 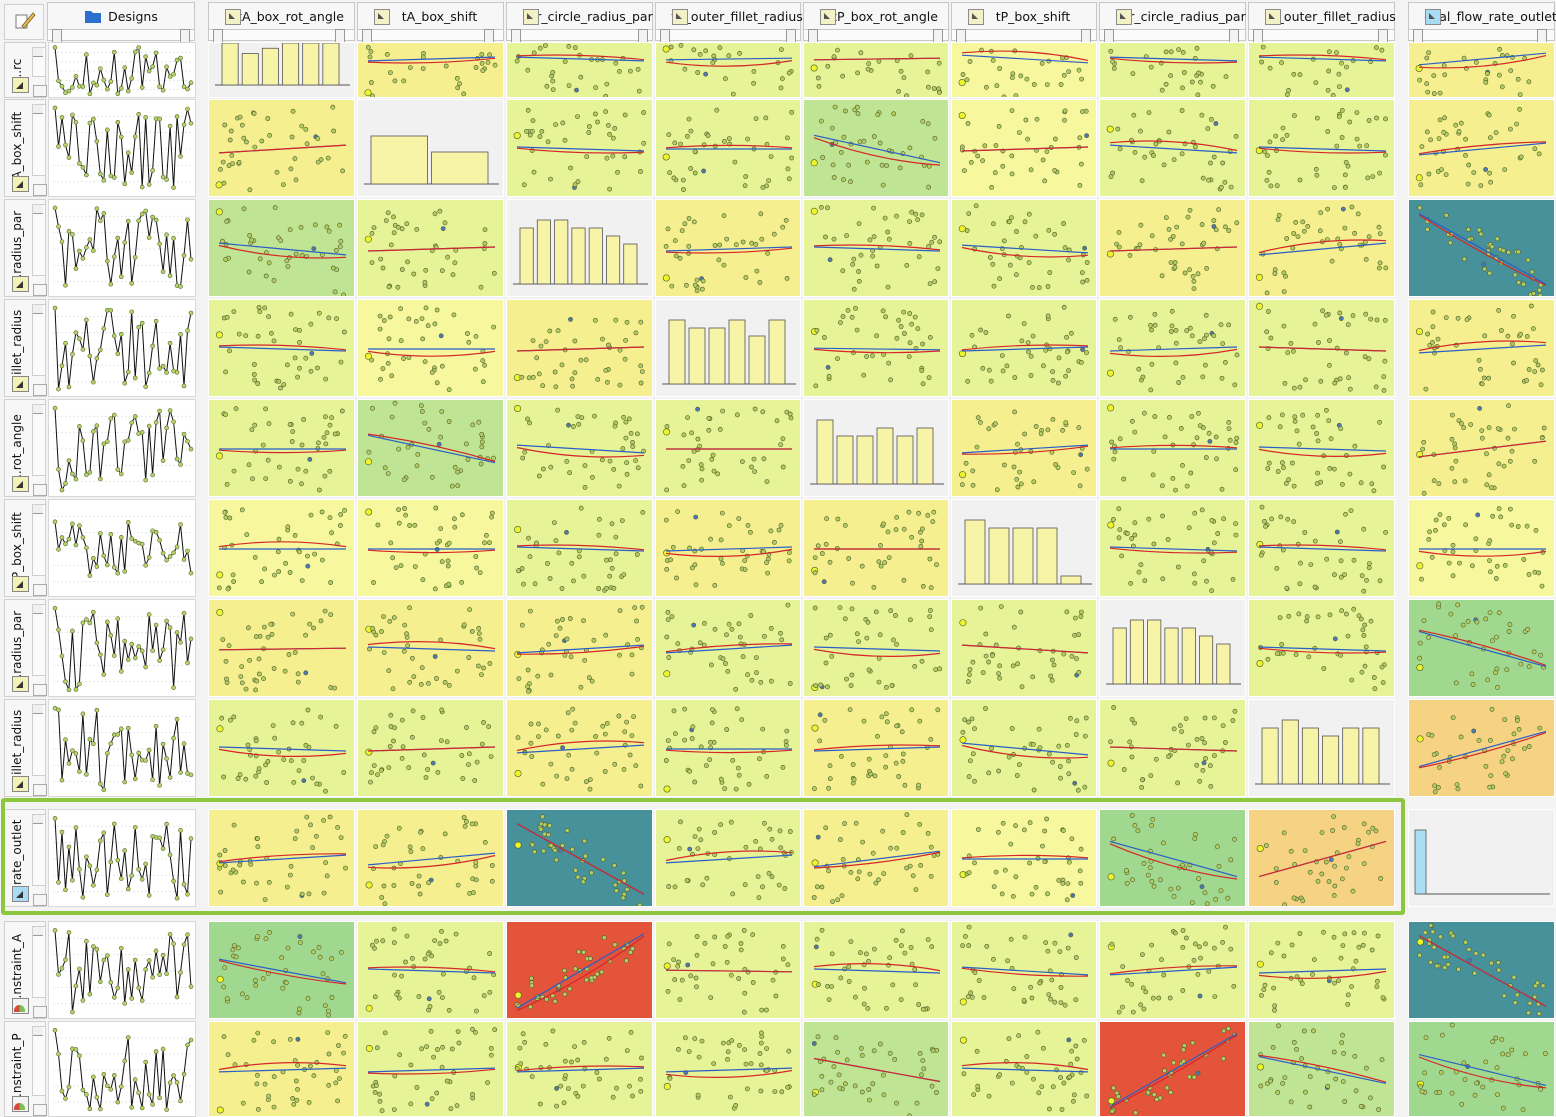 I want to click on row-header-11: ...nstraint_P, so click(x=25, y=1069).